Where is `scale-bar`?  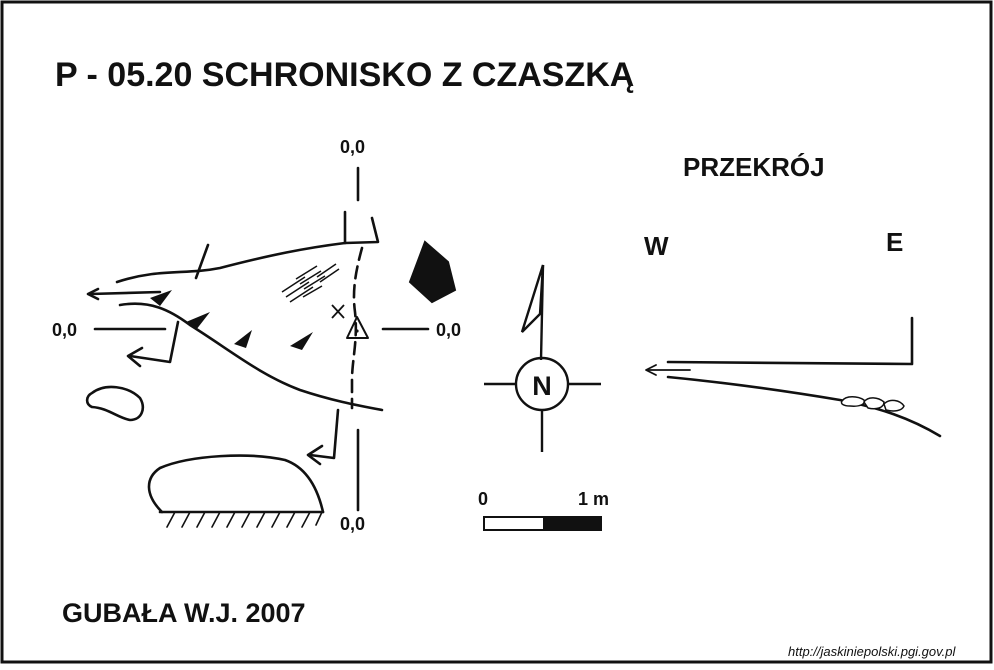 scale-bar is located at coordinates (542, 523).